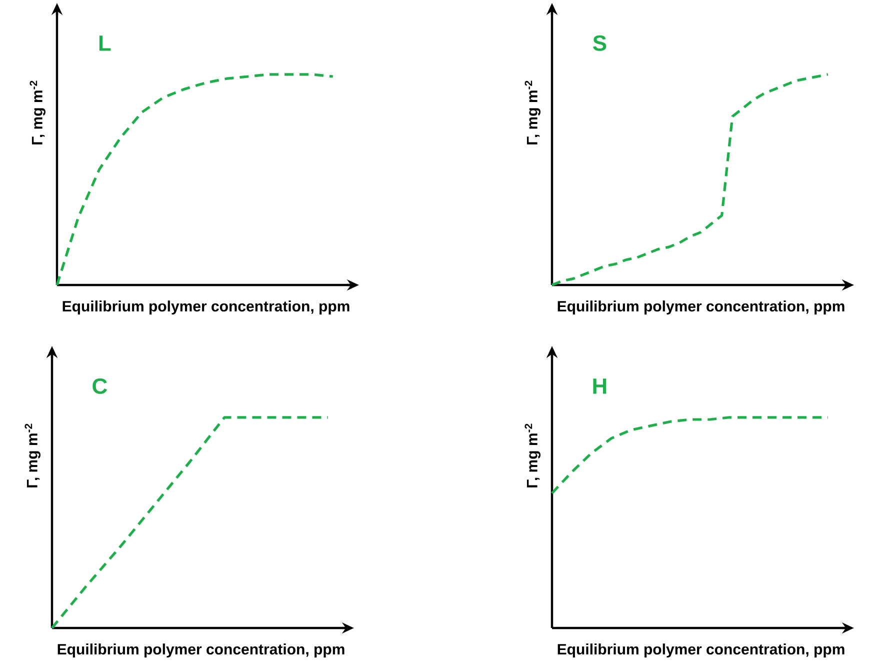 The height and width of the screenshot is (667, 881). What do you see at coordinates (105, 43) in the screenshot?
I see `chart-title: L` at bounding box center [105, 43].